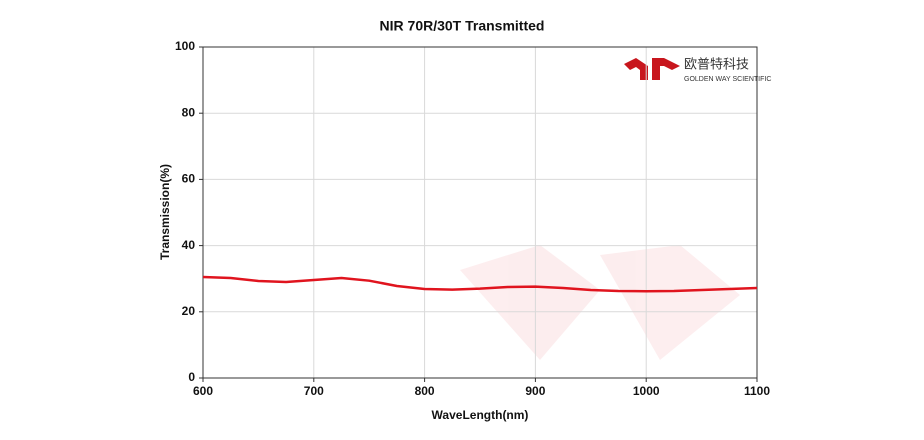  What do you see at coordinates (165, 212) in the screenshot?
I see `y-axis-label: Transmission(%)` at bounding box center [165, 212].